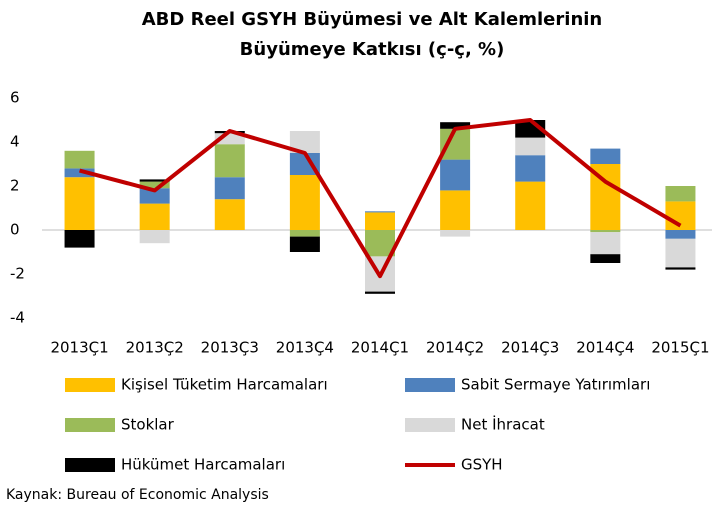 Image resolution: width=713 pixels, height=515 pixels. I want to click on source: Kaynak: Bureau of Economic Analysis, so click(137, 495).